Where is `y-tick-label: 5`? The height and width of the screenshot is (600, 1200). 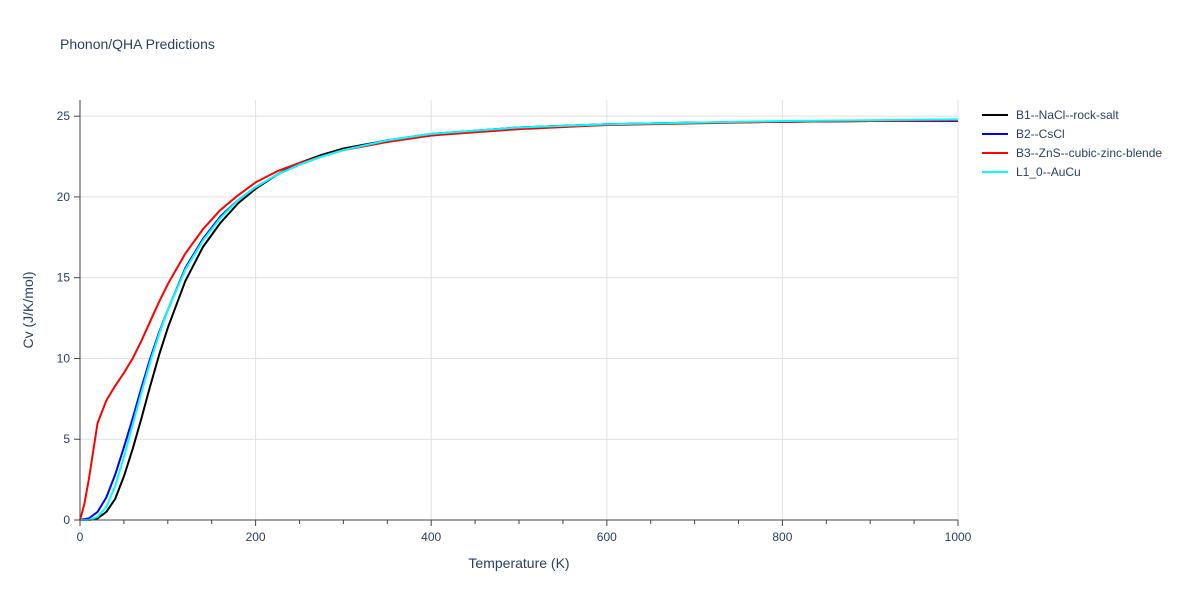
y-tick-label: 5 is located at coordinates (66, 439).